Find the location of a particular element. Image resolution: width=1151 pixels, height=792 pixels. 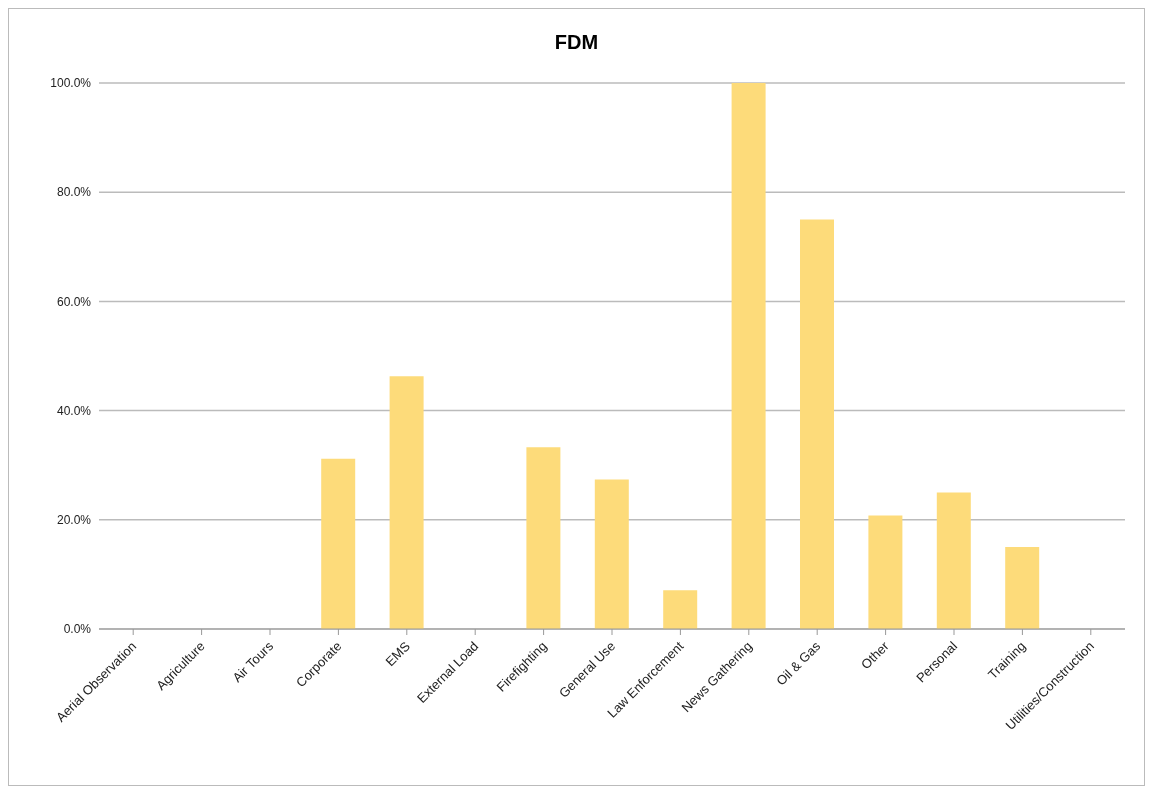

y-tick-label: 40.0% is located at coordinates (74, 410).